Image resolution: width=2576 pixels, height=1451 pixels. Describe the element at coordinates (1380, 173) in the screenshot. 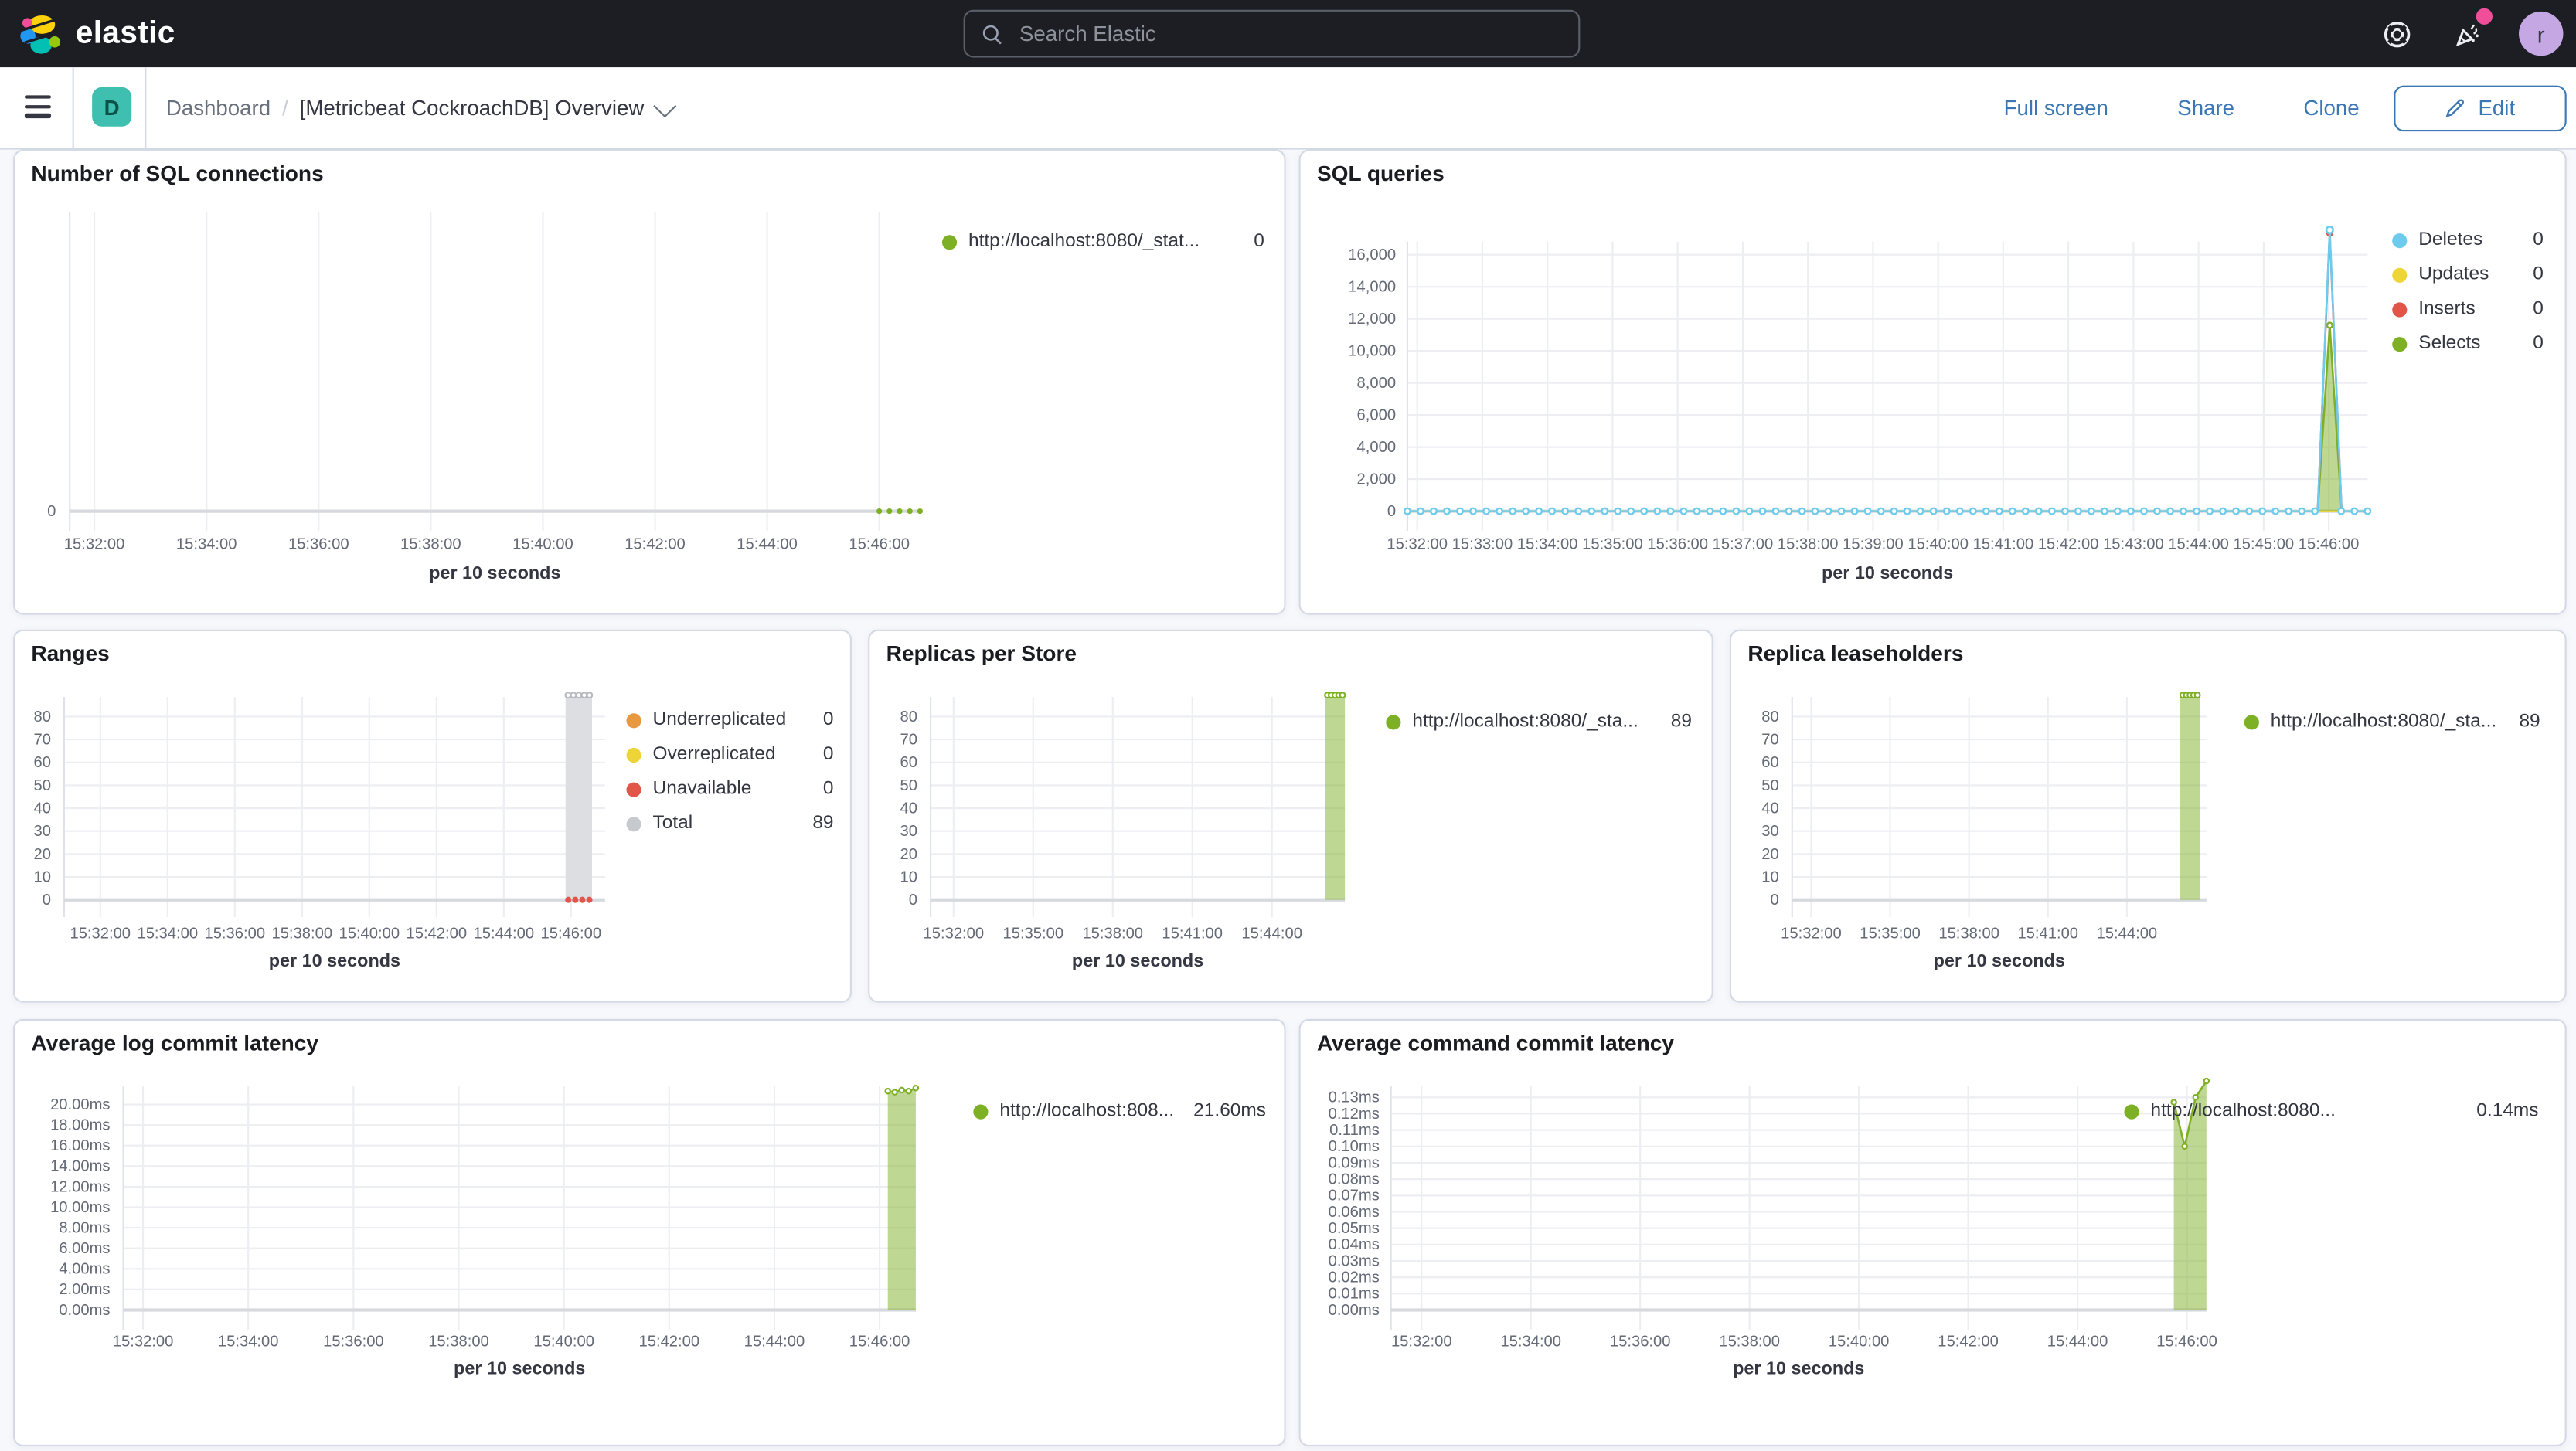

I see `panel-title: SQL queries` at that location.